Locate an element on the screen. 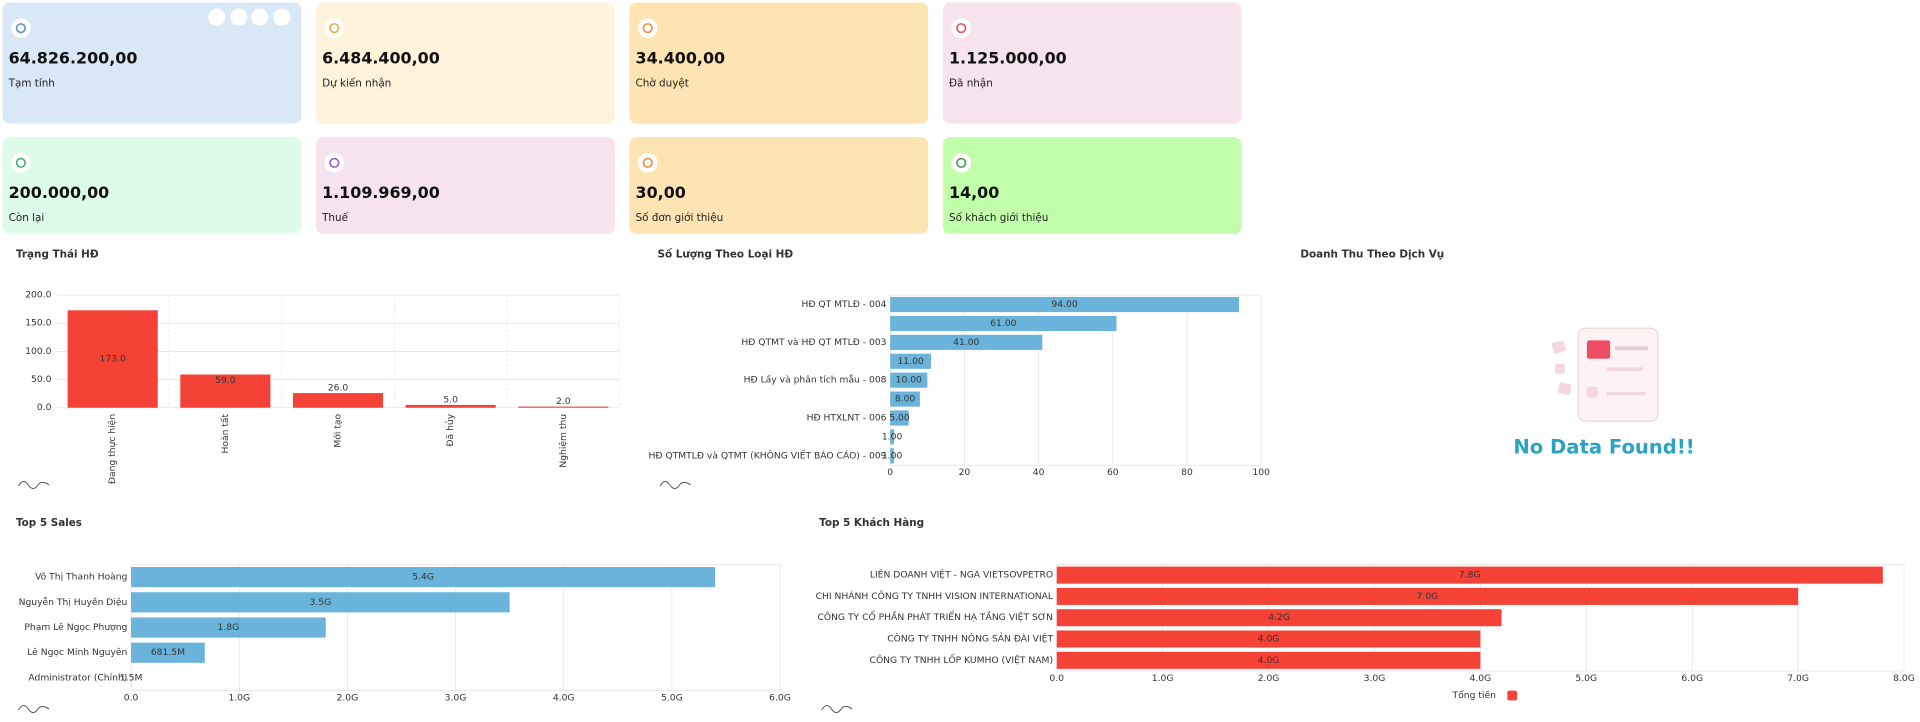  y-tick-label: LIÊN DOANH VIỆT - NGA VIETSOVPETRO is located at coordinates (961, 575).